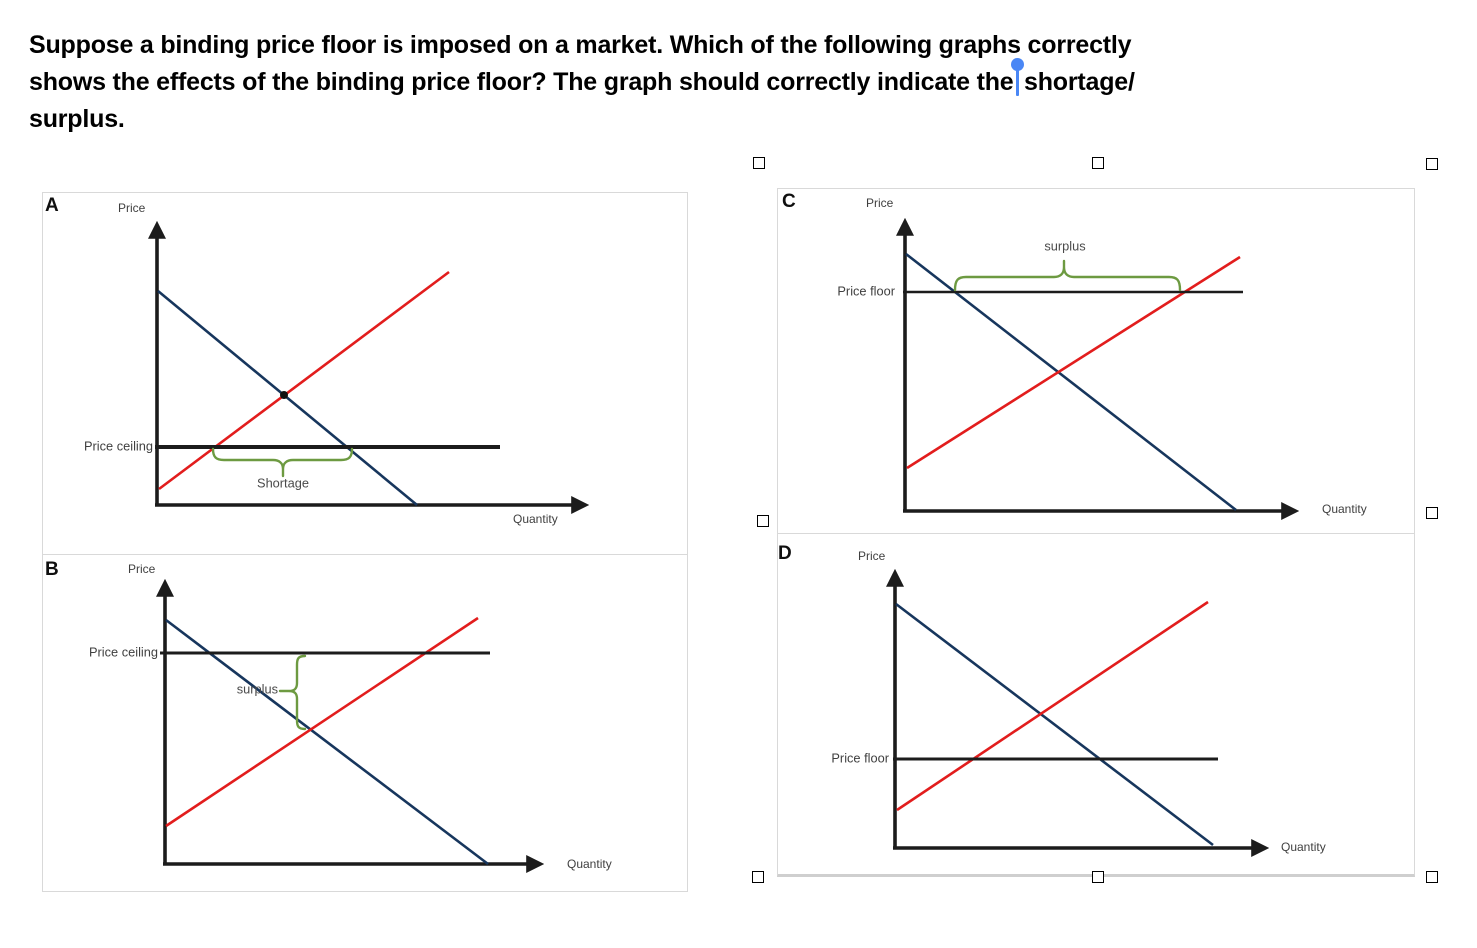 The width and height of the screenshot is (1477, 948). Describe the element at coordinates (1079, 82) in the screenshot. I see `question-line-2-after: shortage/` at that location.